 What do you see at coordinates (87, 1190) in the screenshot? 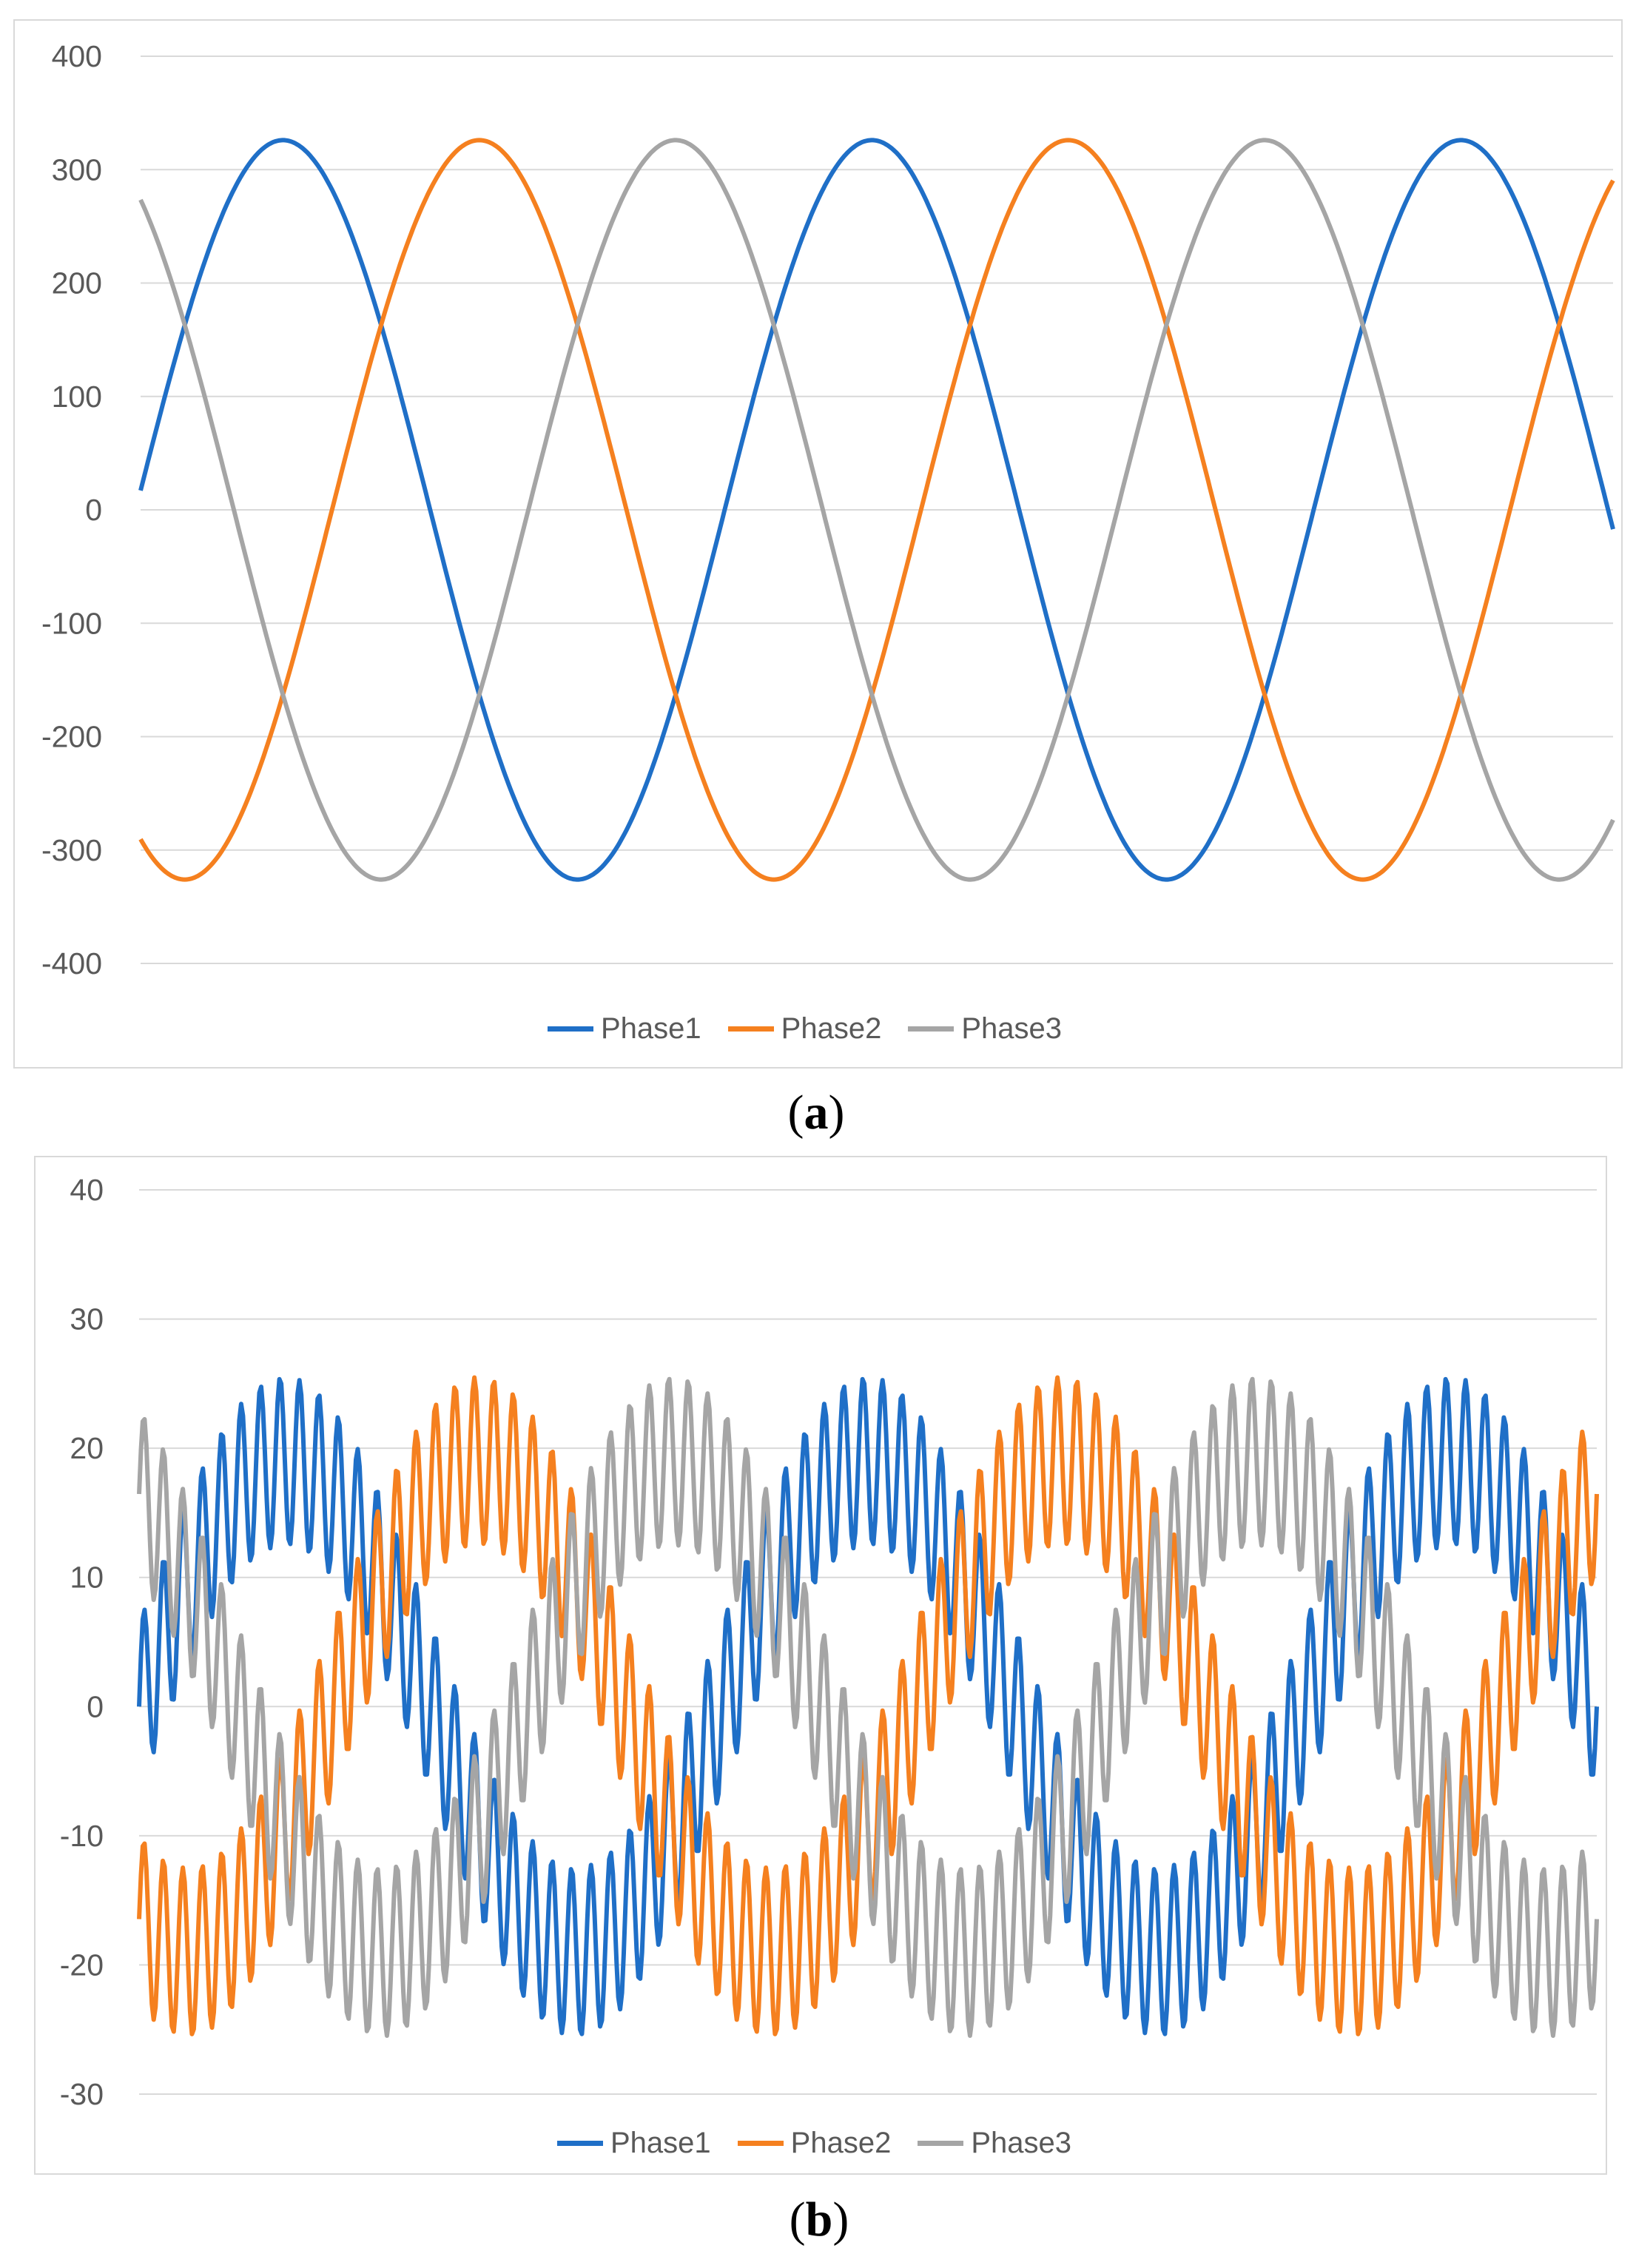
I see `y-tick-label: 40` at bounding box center [87, 1190].